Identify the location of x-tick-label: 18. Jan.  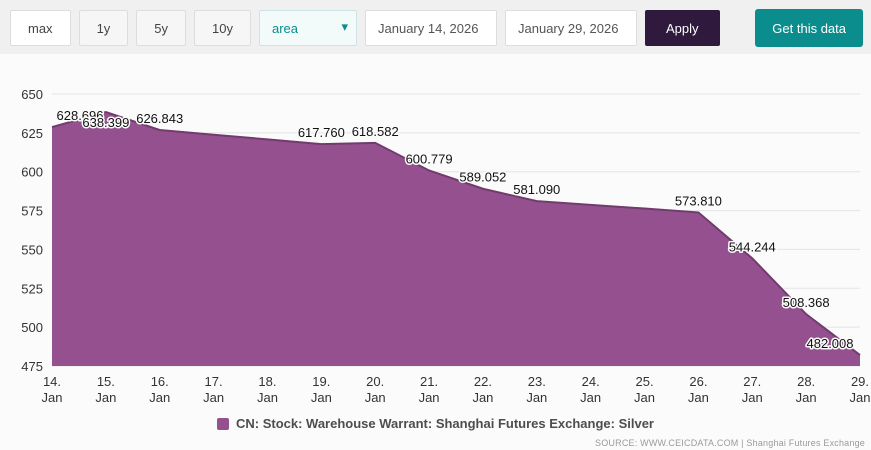
(267, 389).